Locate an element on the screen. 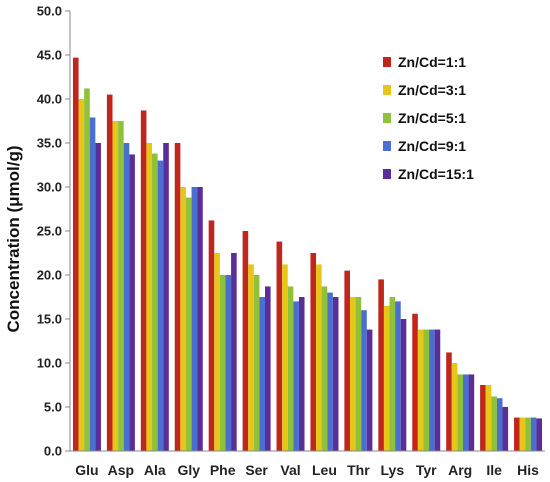 This screenshot has width=550, height=482. legend-label: Zn/Cd=15:1 is located at coordinates (436, 174).